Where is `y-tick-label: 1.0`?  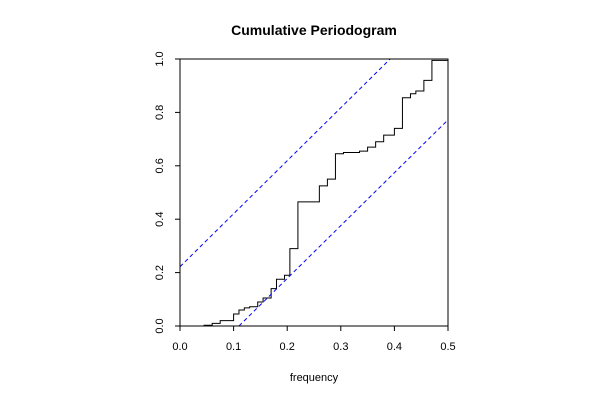
y-tick-label: 1.0 is located at coordinates (160, 58).